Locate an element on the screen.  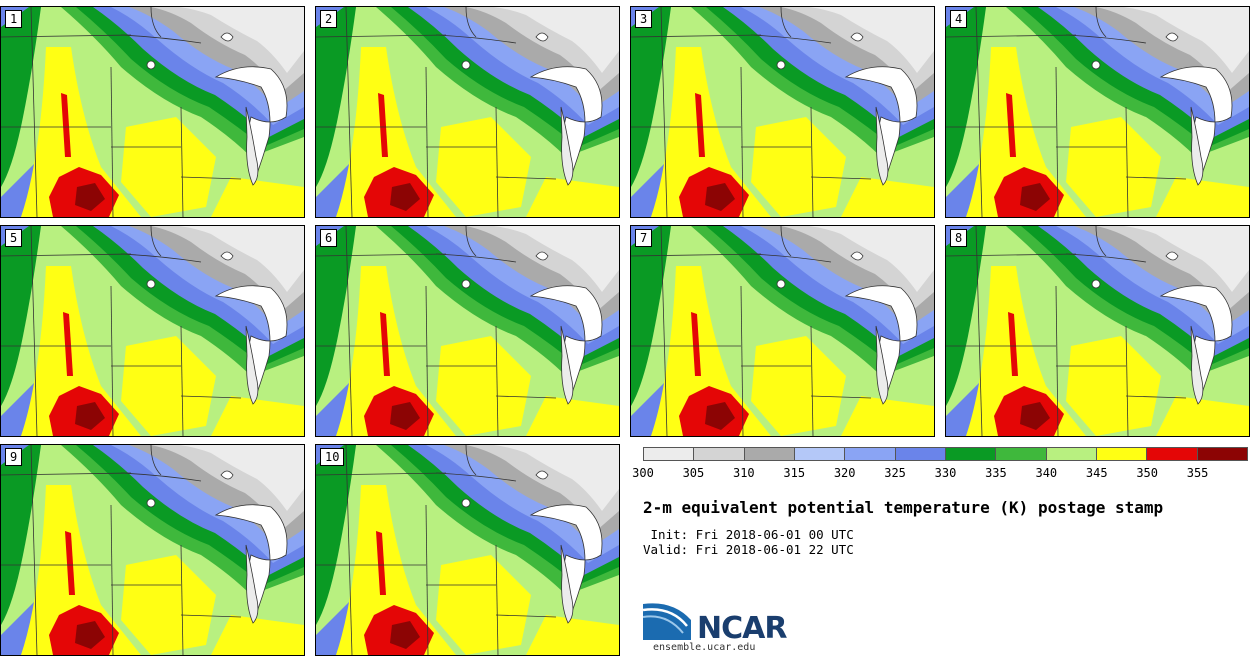
ensemble-member-map: 2 is located at coordinates (467, 112).